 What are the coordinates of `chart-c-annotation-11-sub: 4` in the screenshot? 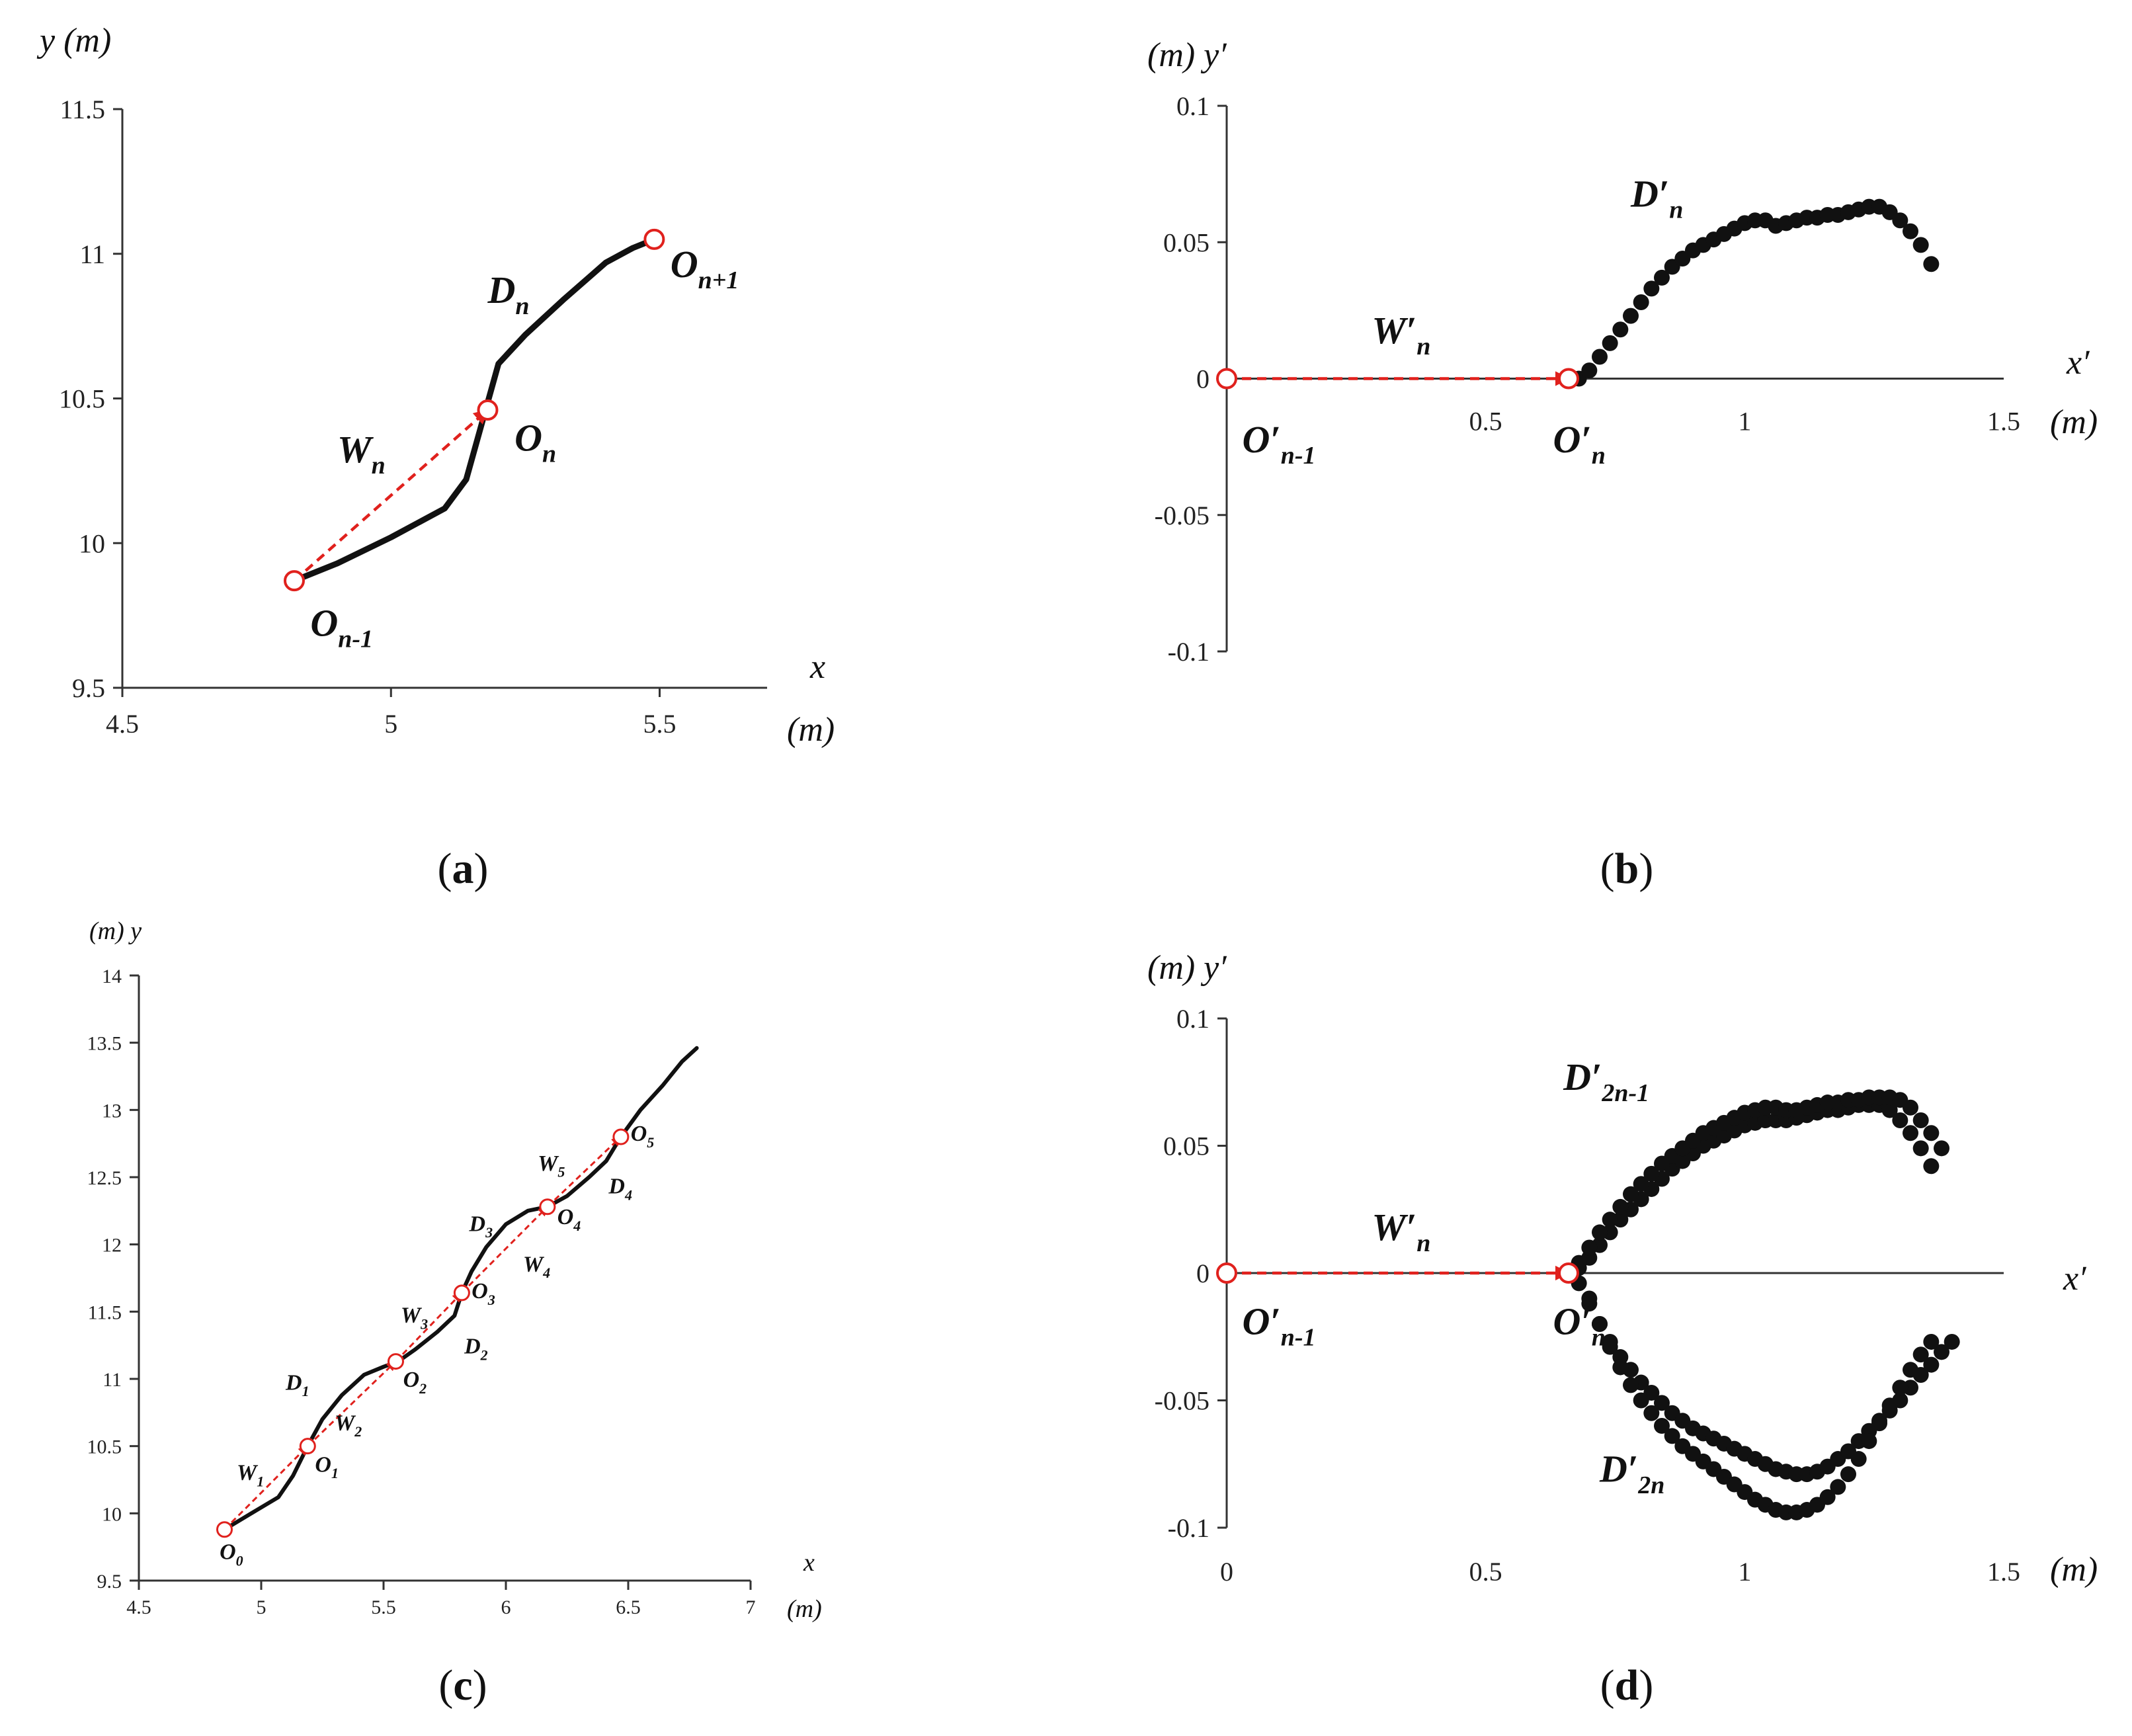 It's located at (577, 1226).